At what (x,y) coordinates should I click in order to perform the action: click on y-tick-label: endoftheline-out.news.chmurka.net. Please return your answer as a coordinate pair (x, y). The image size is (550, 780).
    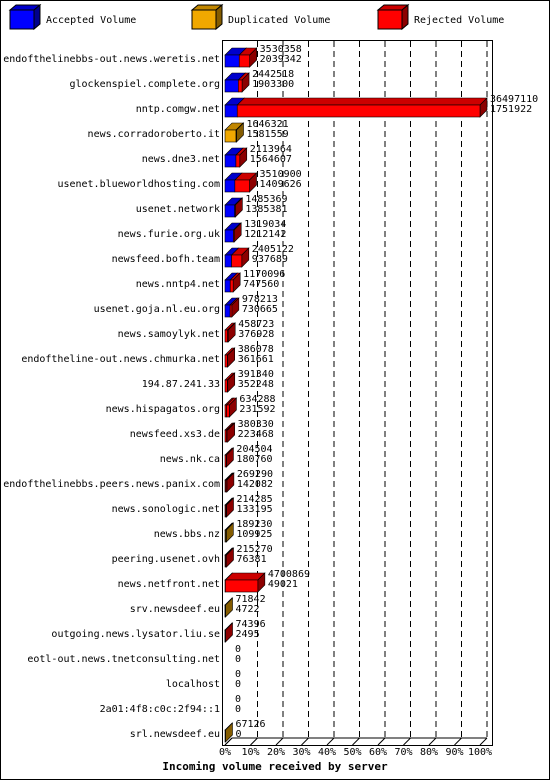
    Looking at the image, I should click on (120, 359).